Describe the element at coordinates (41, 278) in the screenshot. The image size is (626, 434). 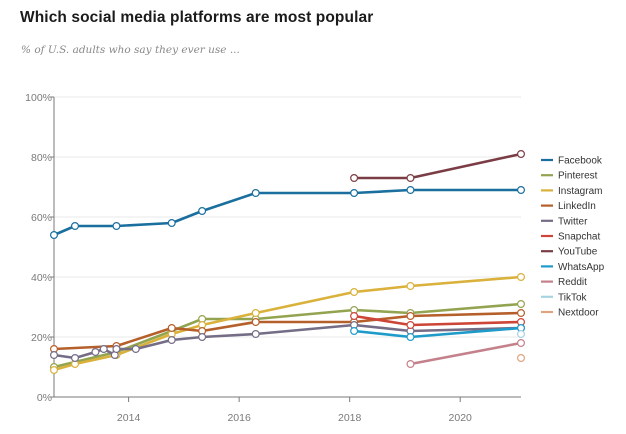
I see `y-tick-label: 40%` at that location.